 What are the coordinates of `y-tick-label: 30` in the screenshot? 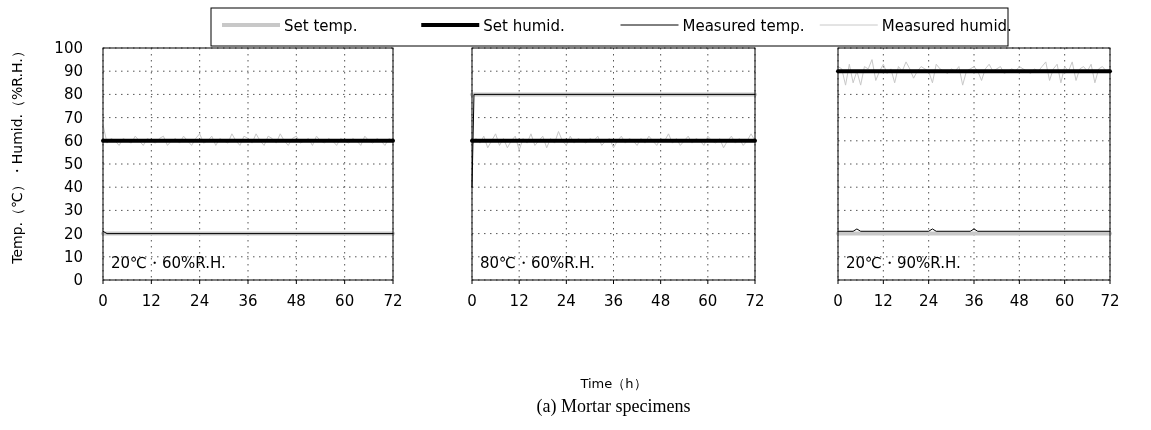 It's located at (73, 210).